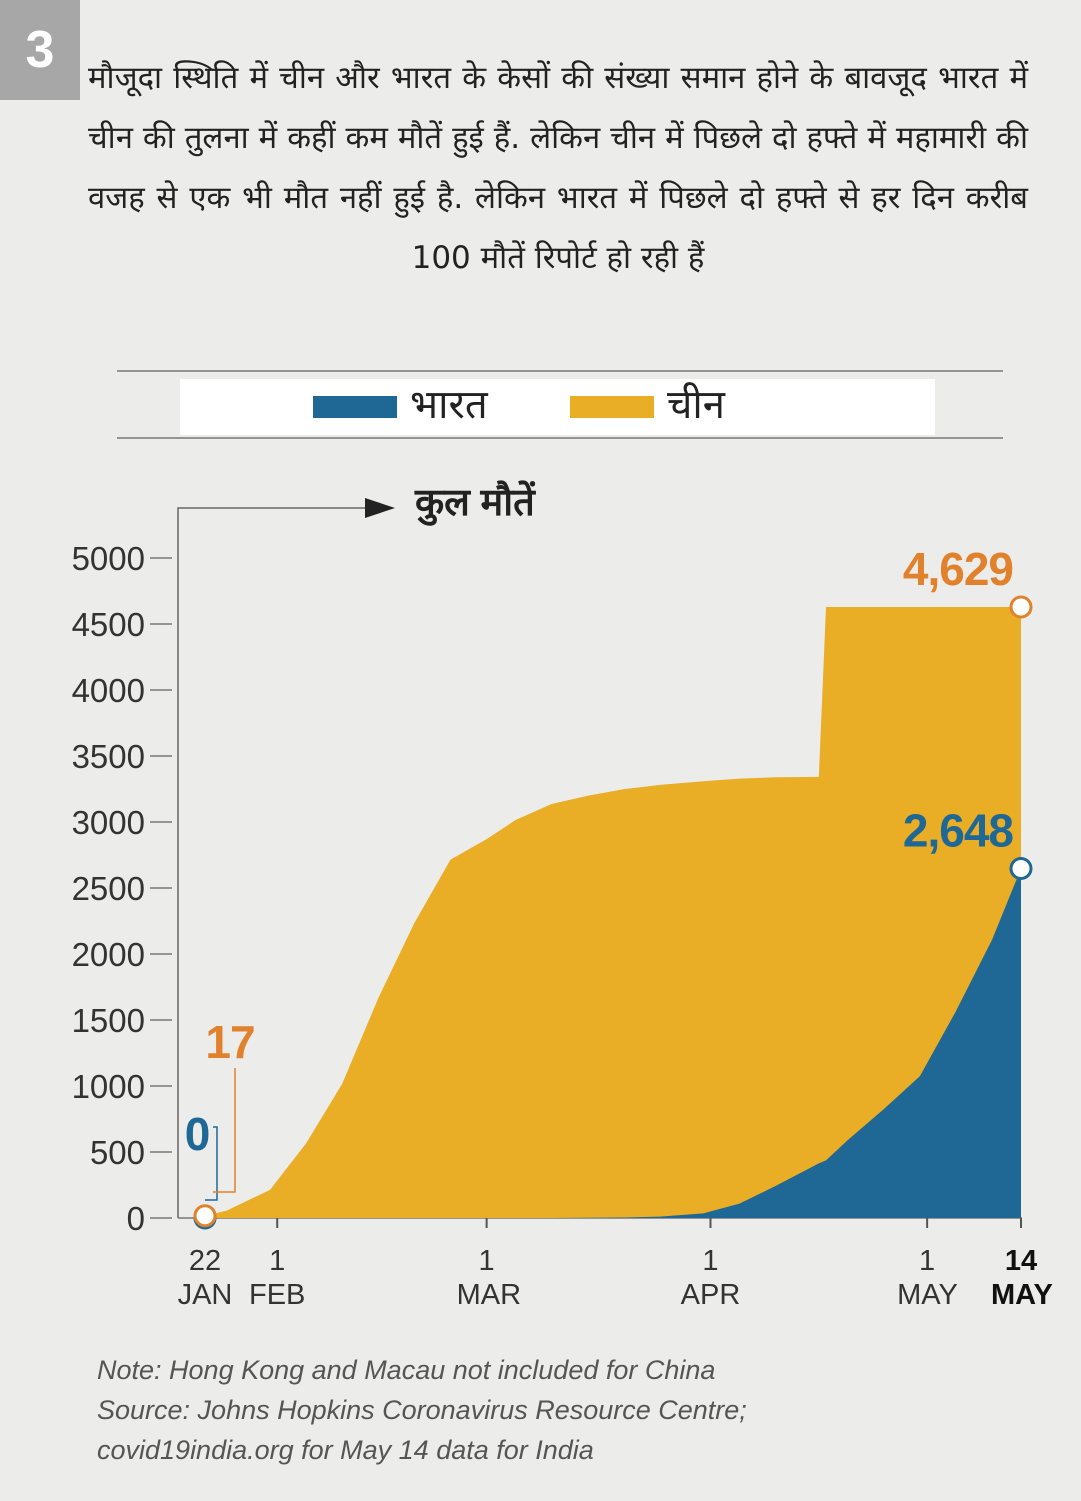 This screenshot has height=1501, width=1081. What do you see at coordinates (449, 405) in the screenshot?
I see `legend-label: भारत` at bounding box center [449, 405].